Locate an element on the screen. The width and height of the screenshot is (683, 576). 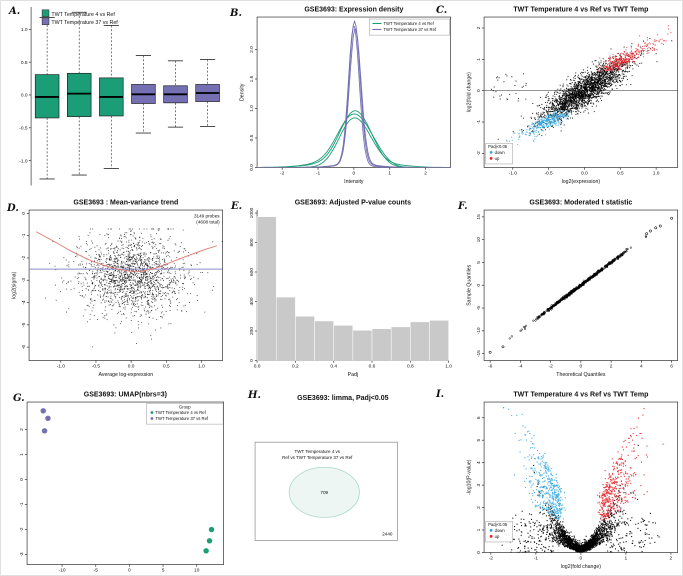
svg-text: 2.0 is located at coordinates (252, 49).